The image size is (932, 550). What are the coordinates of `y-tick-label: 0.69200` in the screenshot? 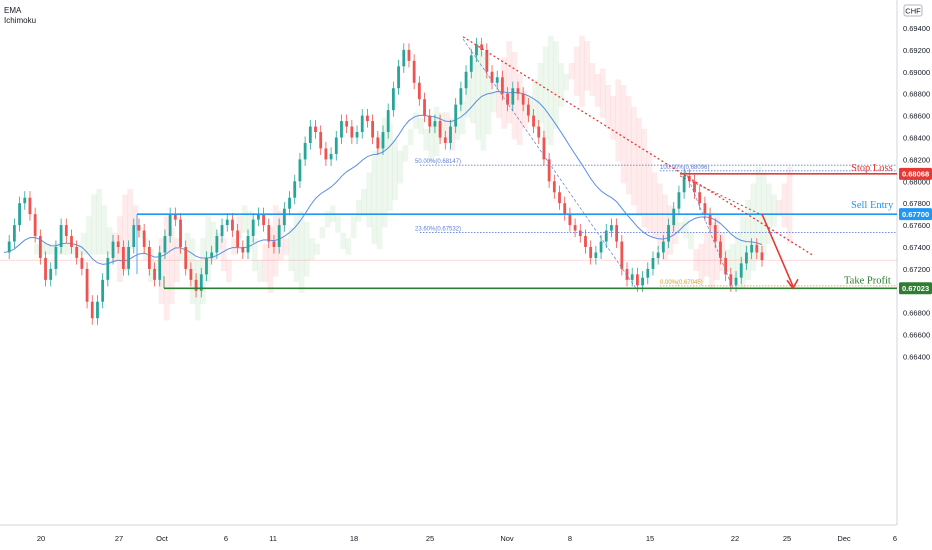 It's located at (916, 50).